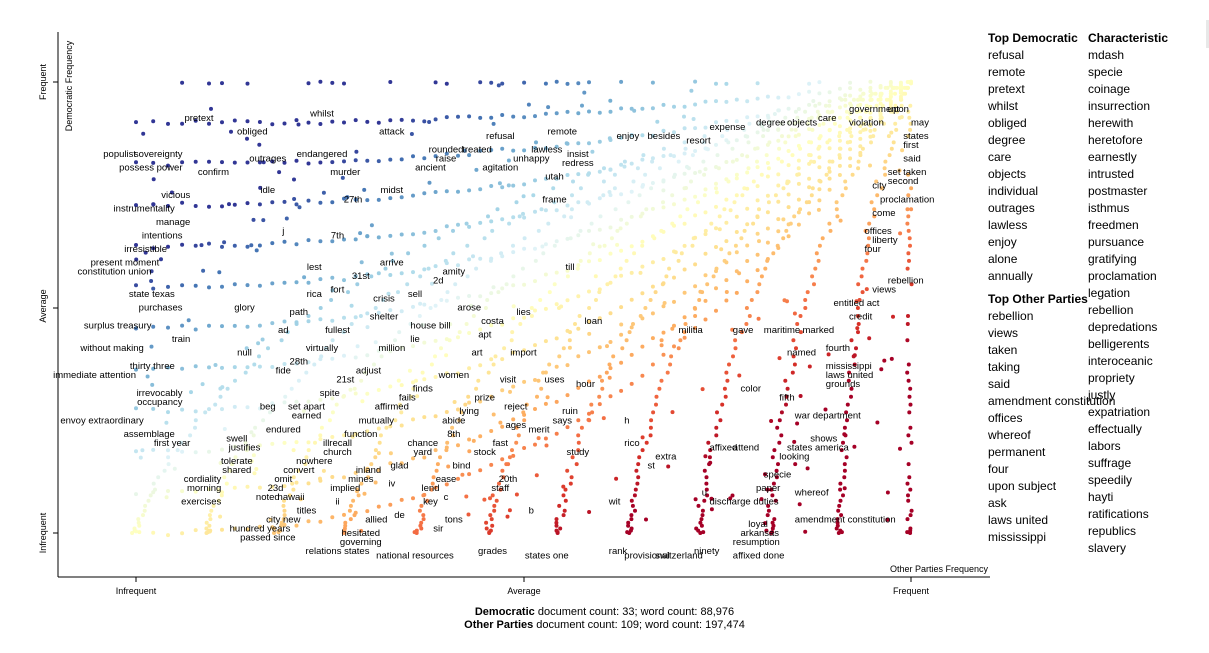 The image size is (1209, 653). Describe the element at coordinates (1112, 259) in the screenshot. I see `characteristic-term: gratifying` at that location.